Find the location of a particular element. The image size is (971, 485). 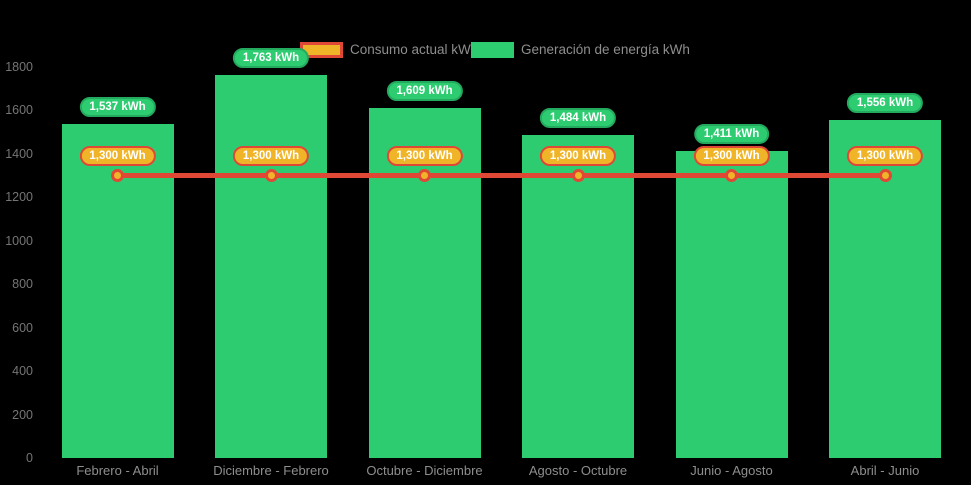

y-axis-tick-label: 1800 is located at coordinates (19, 66).